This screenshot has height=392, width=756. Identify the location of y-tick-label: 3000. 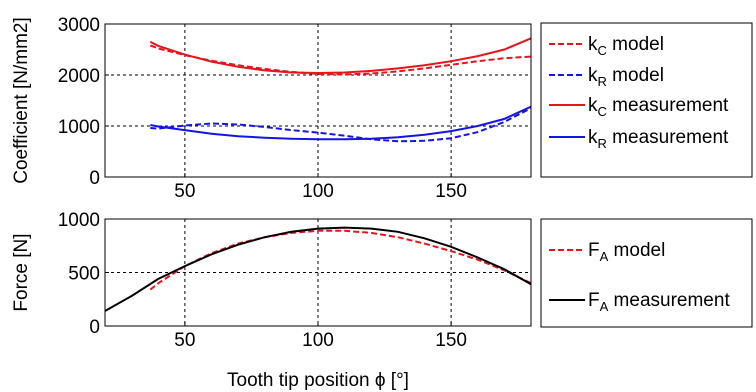
(79, 25).